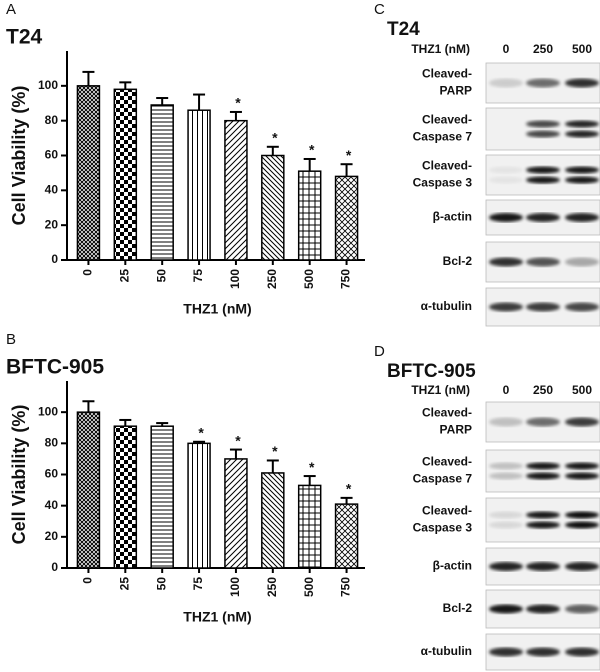 Image resolution: width=600 pixels, height=672 pixels. Describe the element at coordinates (52, 474) in the screenshot. I see `y-tick-label: 60` at that location.